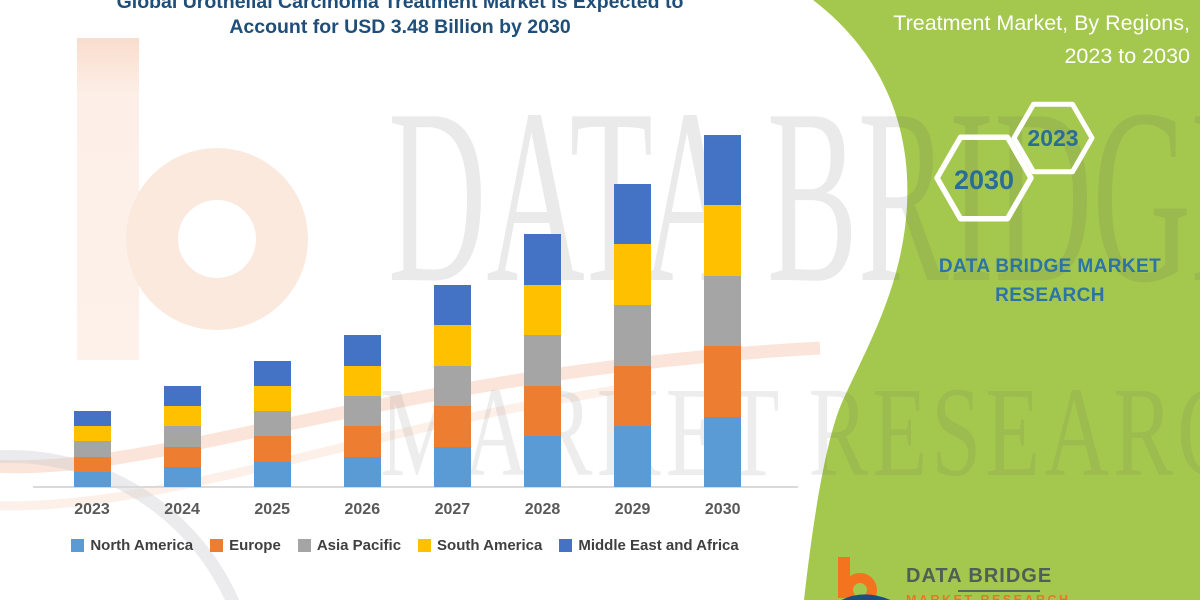 This screenshot has width=1200, height=600. I want to click on bar-segment-2027-north-america, so click(452, 466).